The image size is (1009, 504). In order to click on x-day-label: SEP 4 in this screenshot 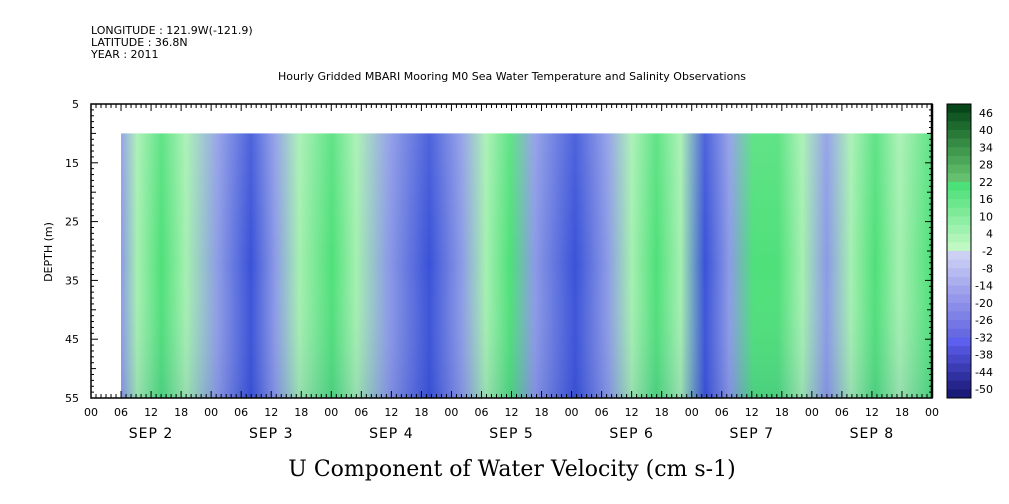, I will do `click(391, 434)`.